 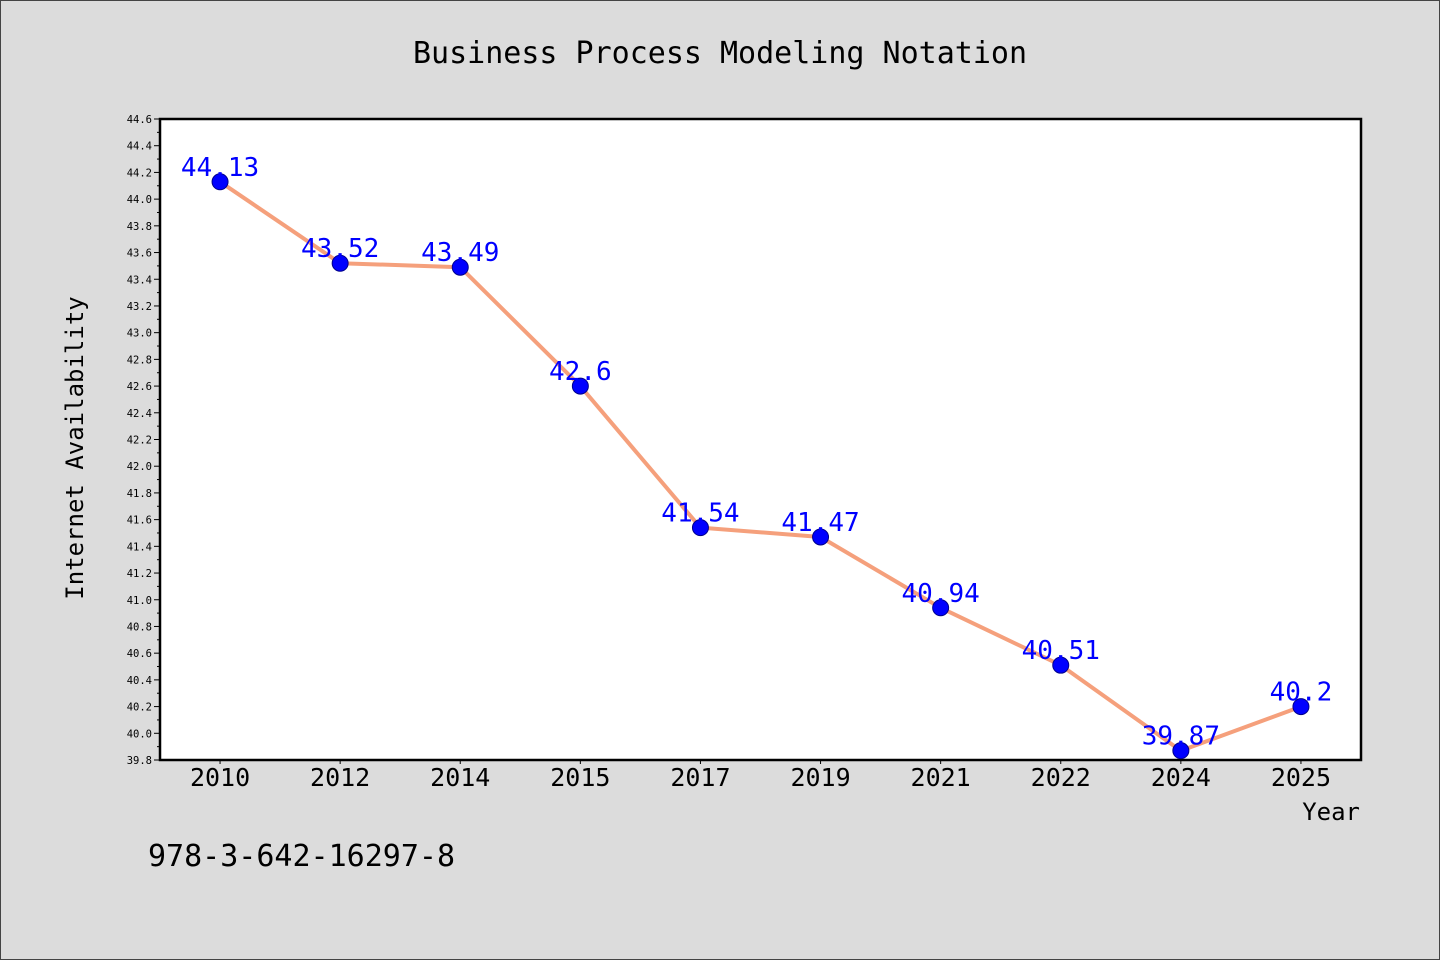 What do you see at coordinates (139, 467) in the screenshot?
I see `y-tick-label-42.0: 42.0` at bounding box center [139, 467].